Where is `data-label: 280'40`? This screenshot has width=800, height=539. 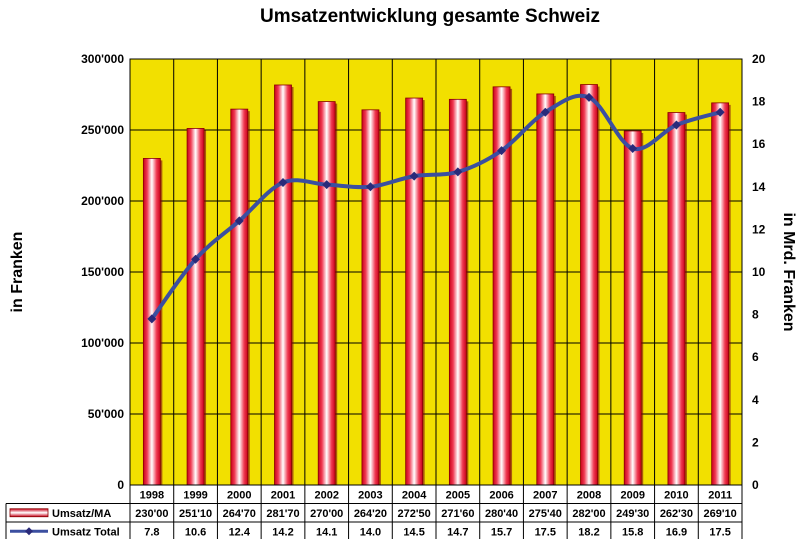 data-label: 280'40 is located at coordinates (501, 514).